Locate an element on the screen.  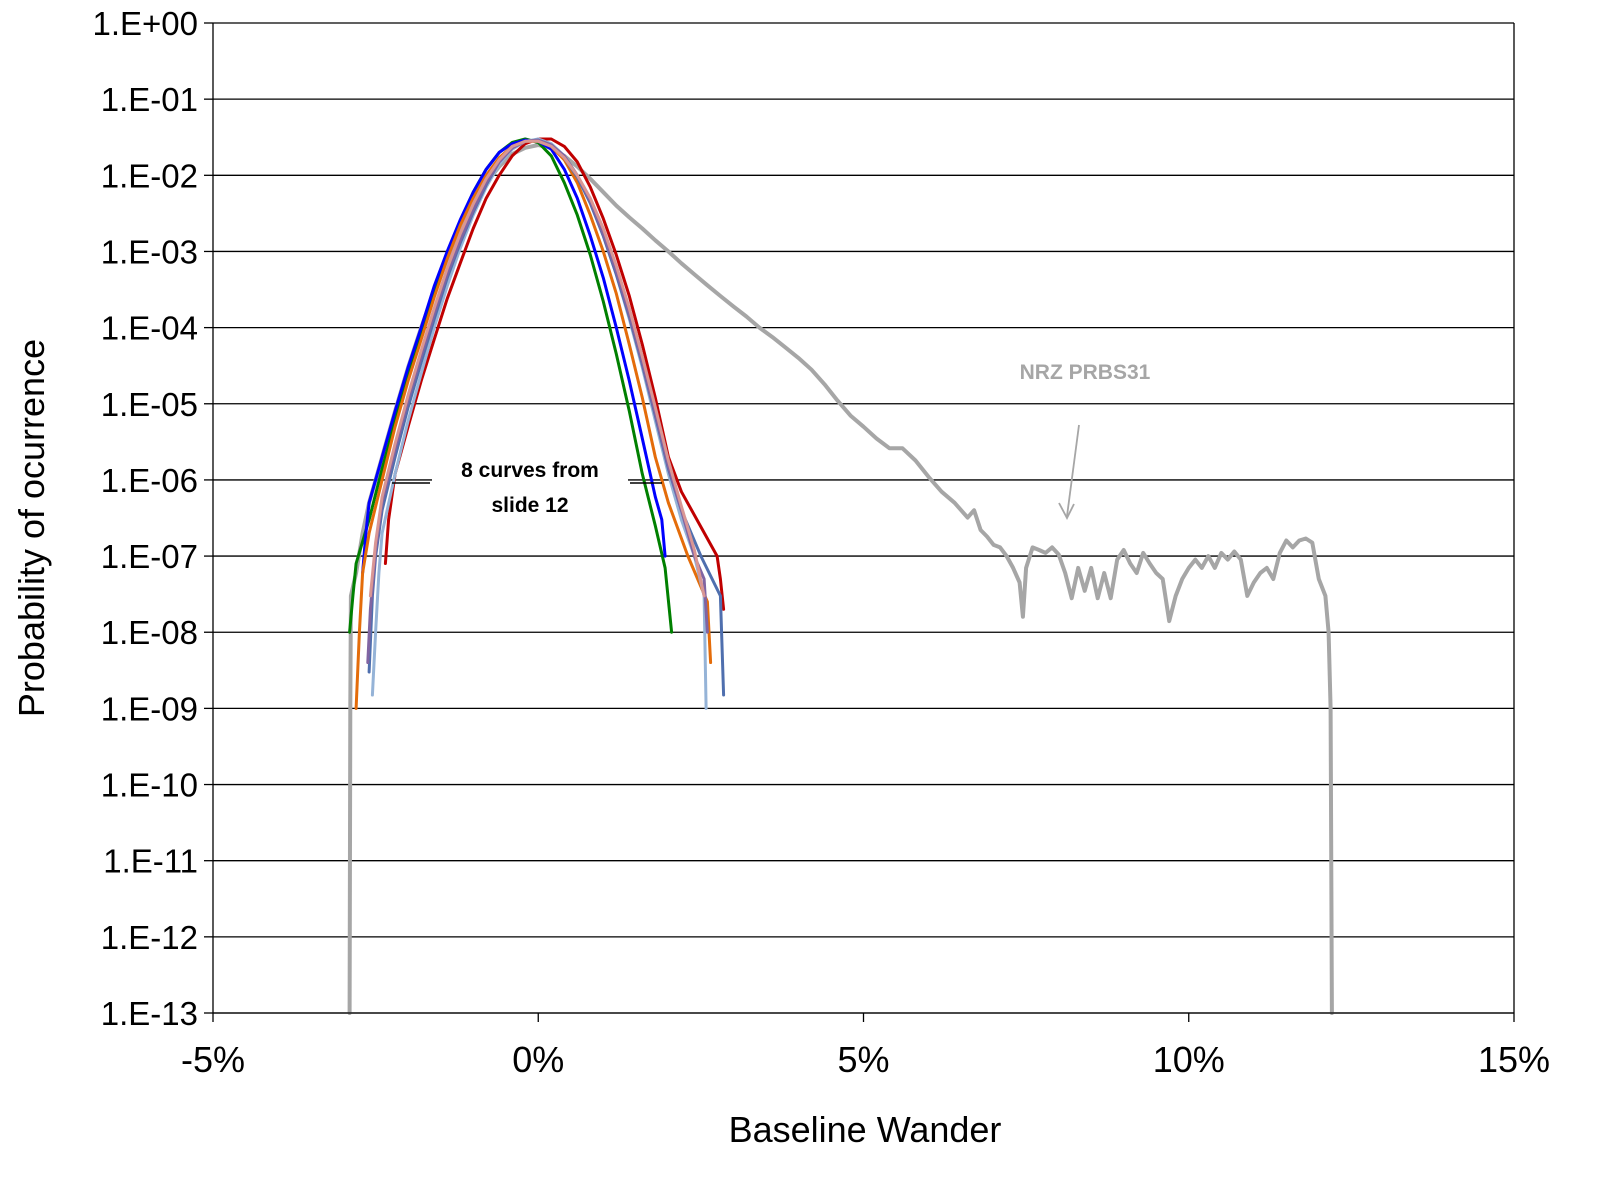
y-tick-label: 1.E-08 is located at coordinates (149, 632).